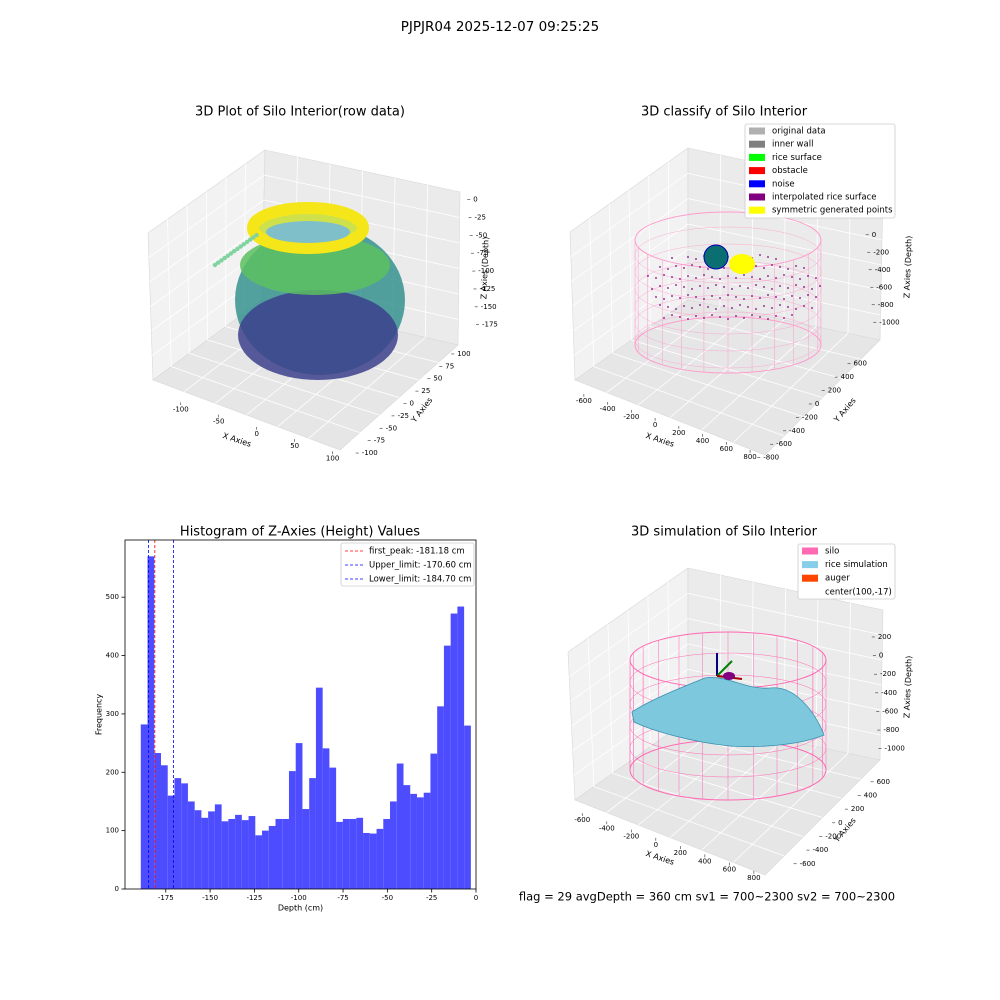  What do you see at coordinates (849, 678) in the screenshot?
I see `pane-grid` at bounding box center [849, 678].